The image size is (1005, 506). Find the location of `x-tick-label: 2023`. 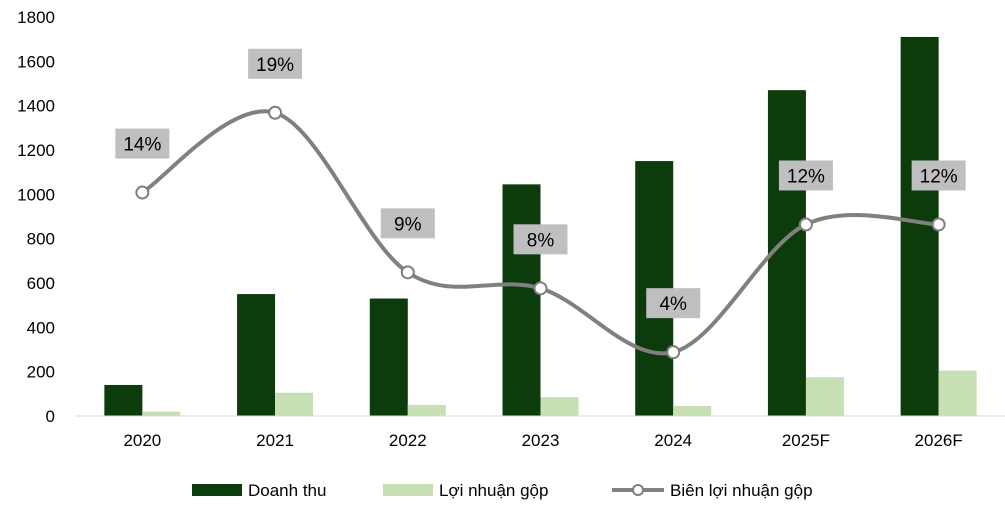

x-tick-label: 2023 is located at coordinates (541, 440).